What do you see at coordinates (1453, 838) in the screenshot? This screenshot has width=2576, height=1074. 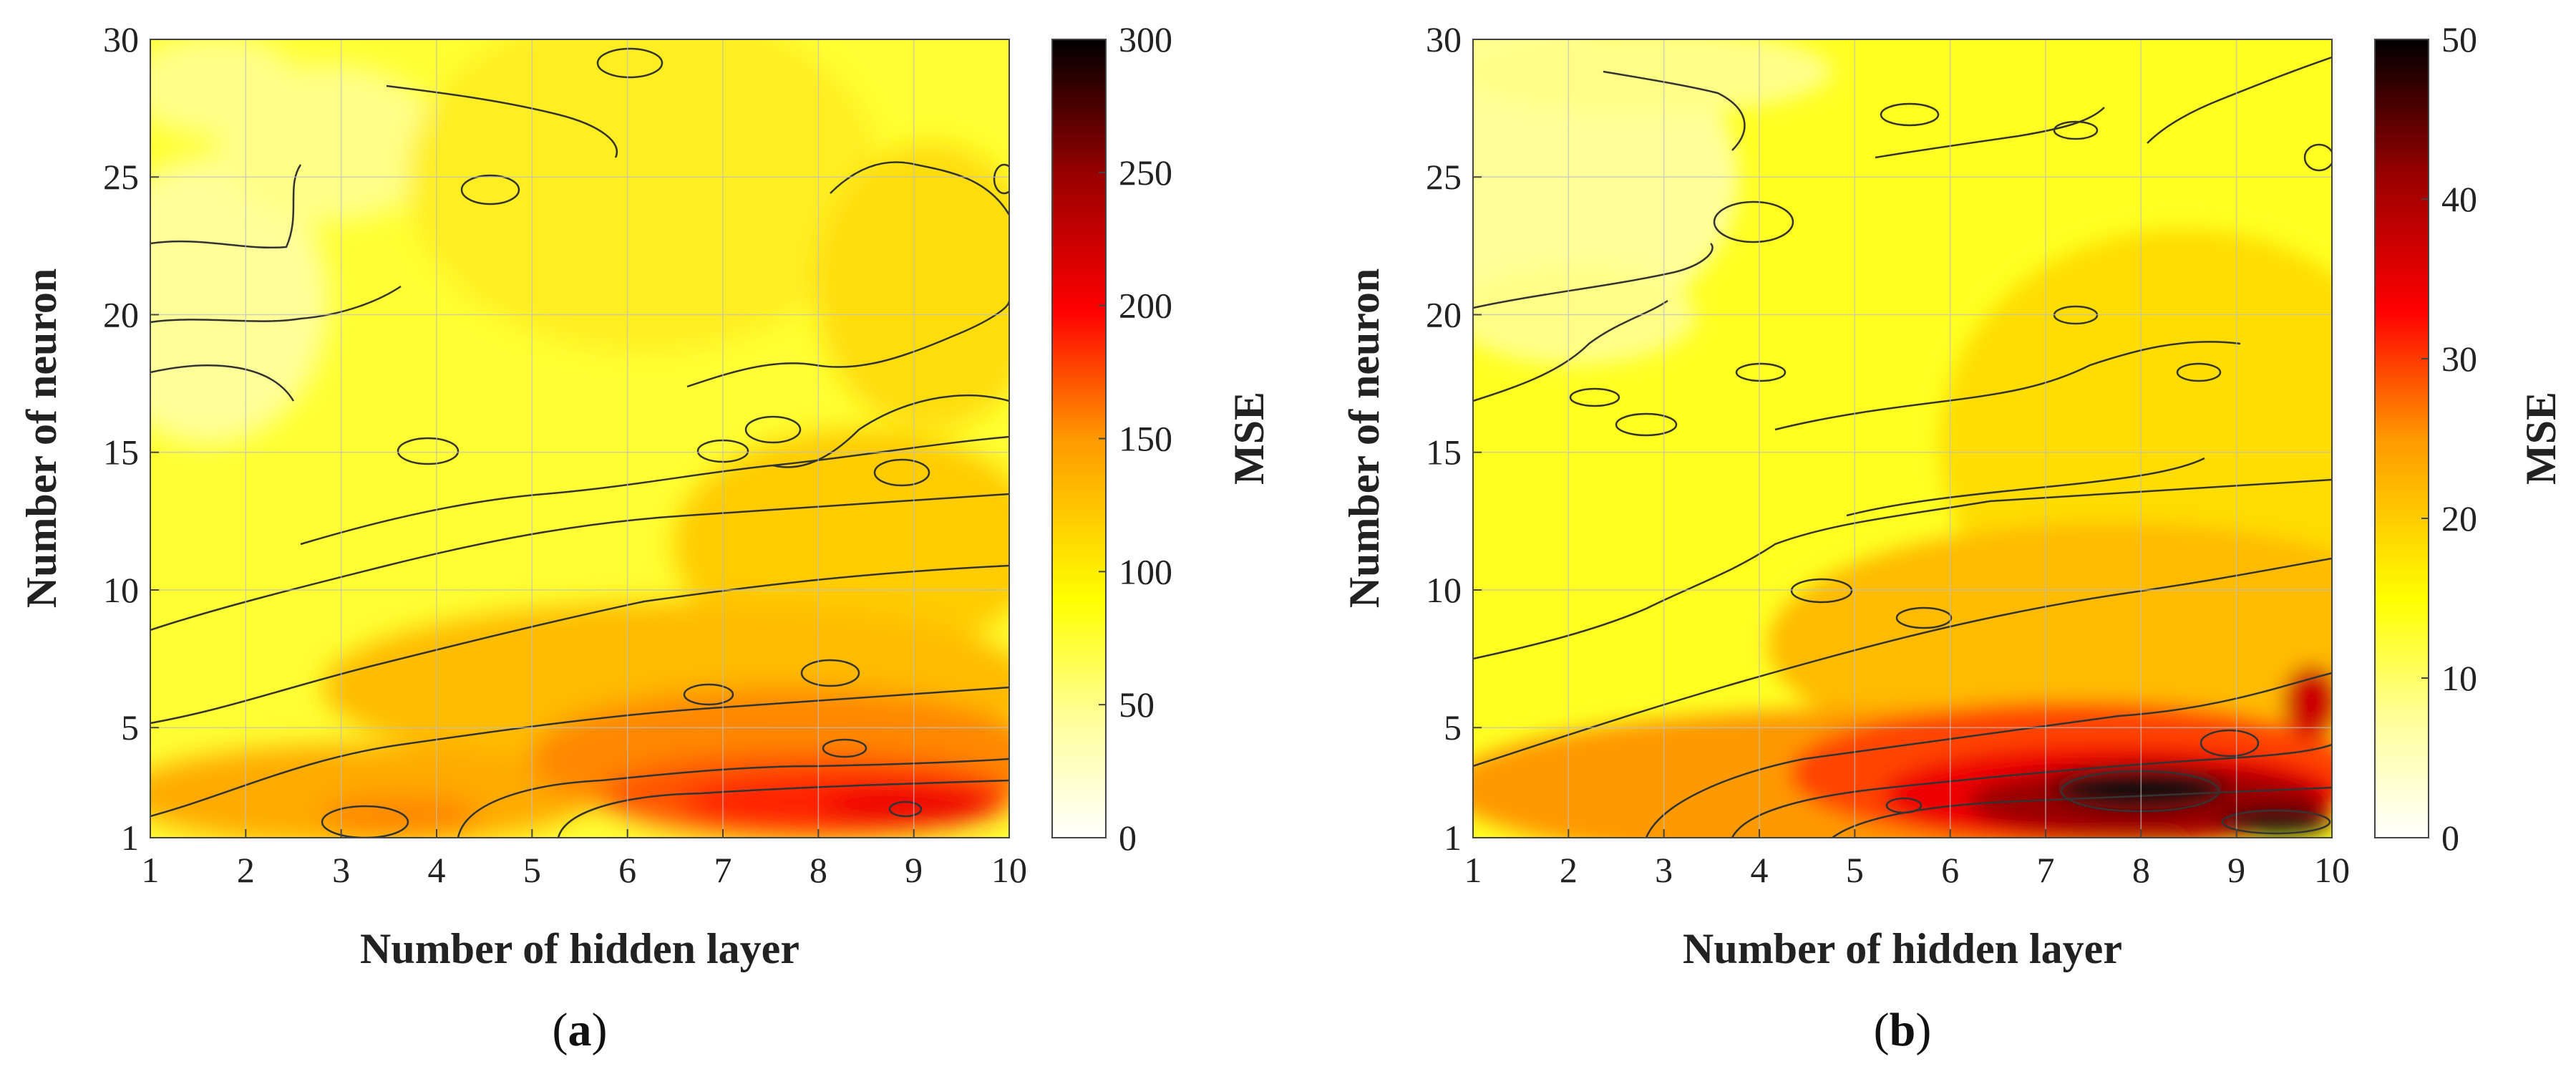 I see `panel-b-y-tick-label-0: 1` at bounding box center [1453, 838].